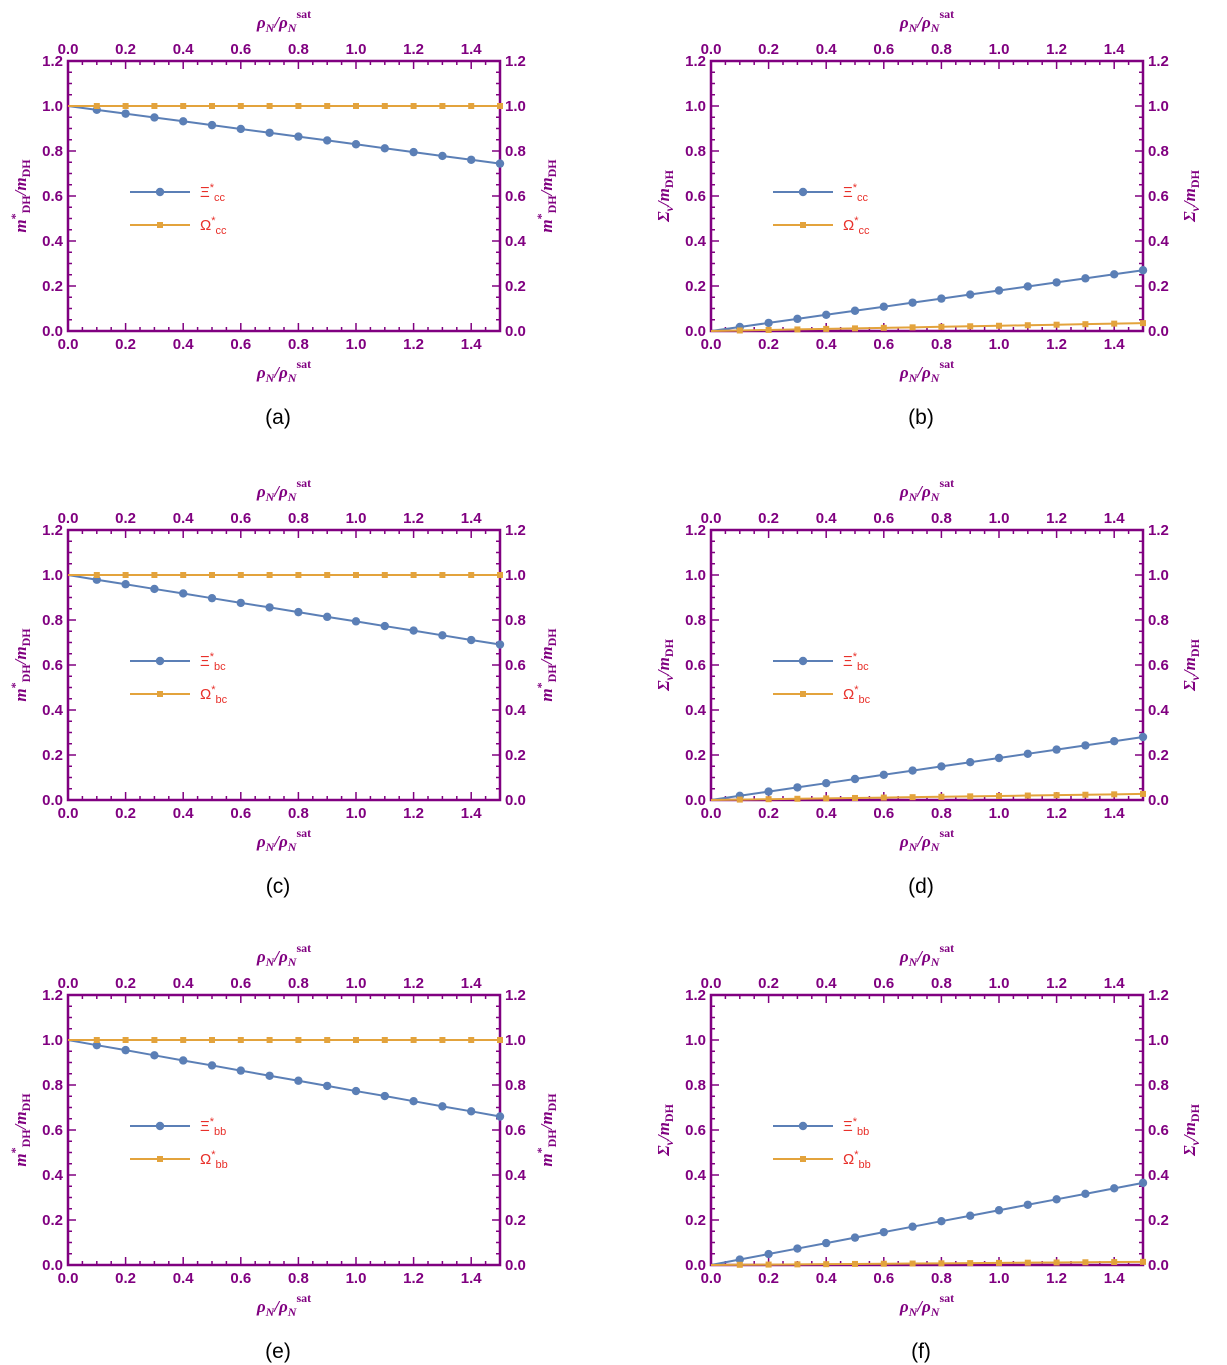 Image resolution: width=1227 pixels, height=1365 pixels. I want to click on x-tick-label-bottom: 1.2, so click(413, 813).